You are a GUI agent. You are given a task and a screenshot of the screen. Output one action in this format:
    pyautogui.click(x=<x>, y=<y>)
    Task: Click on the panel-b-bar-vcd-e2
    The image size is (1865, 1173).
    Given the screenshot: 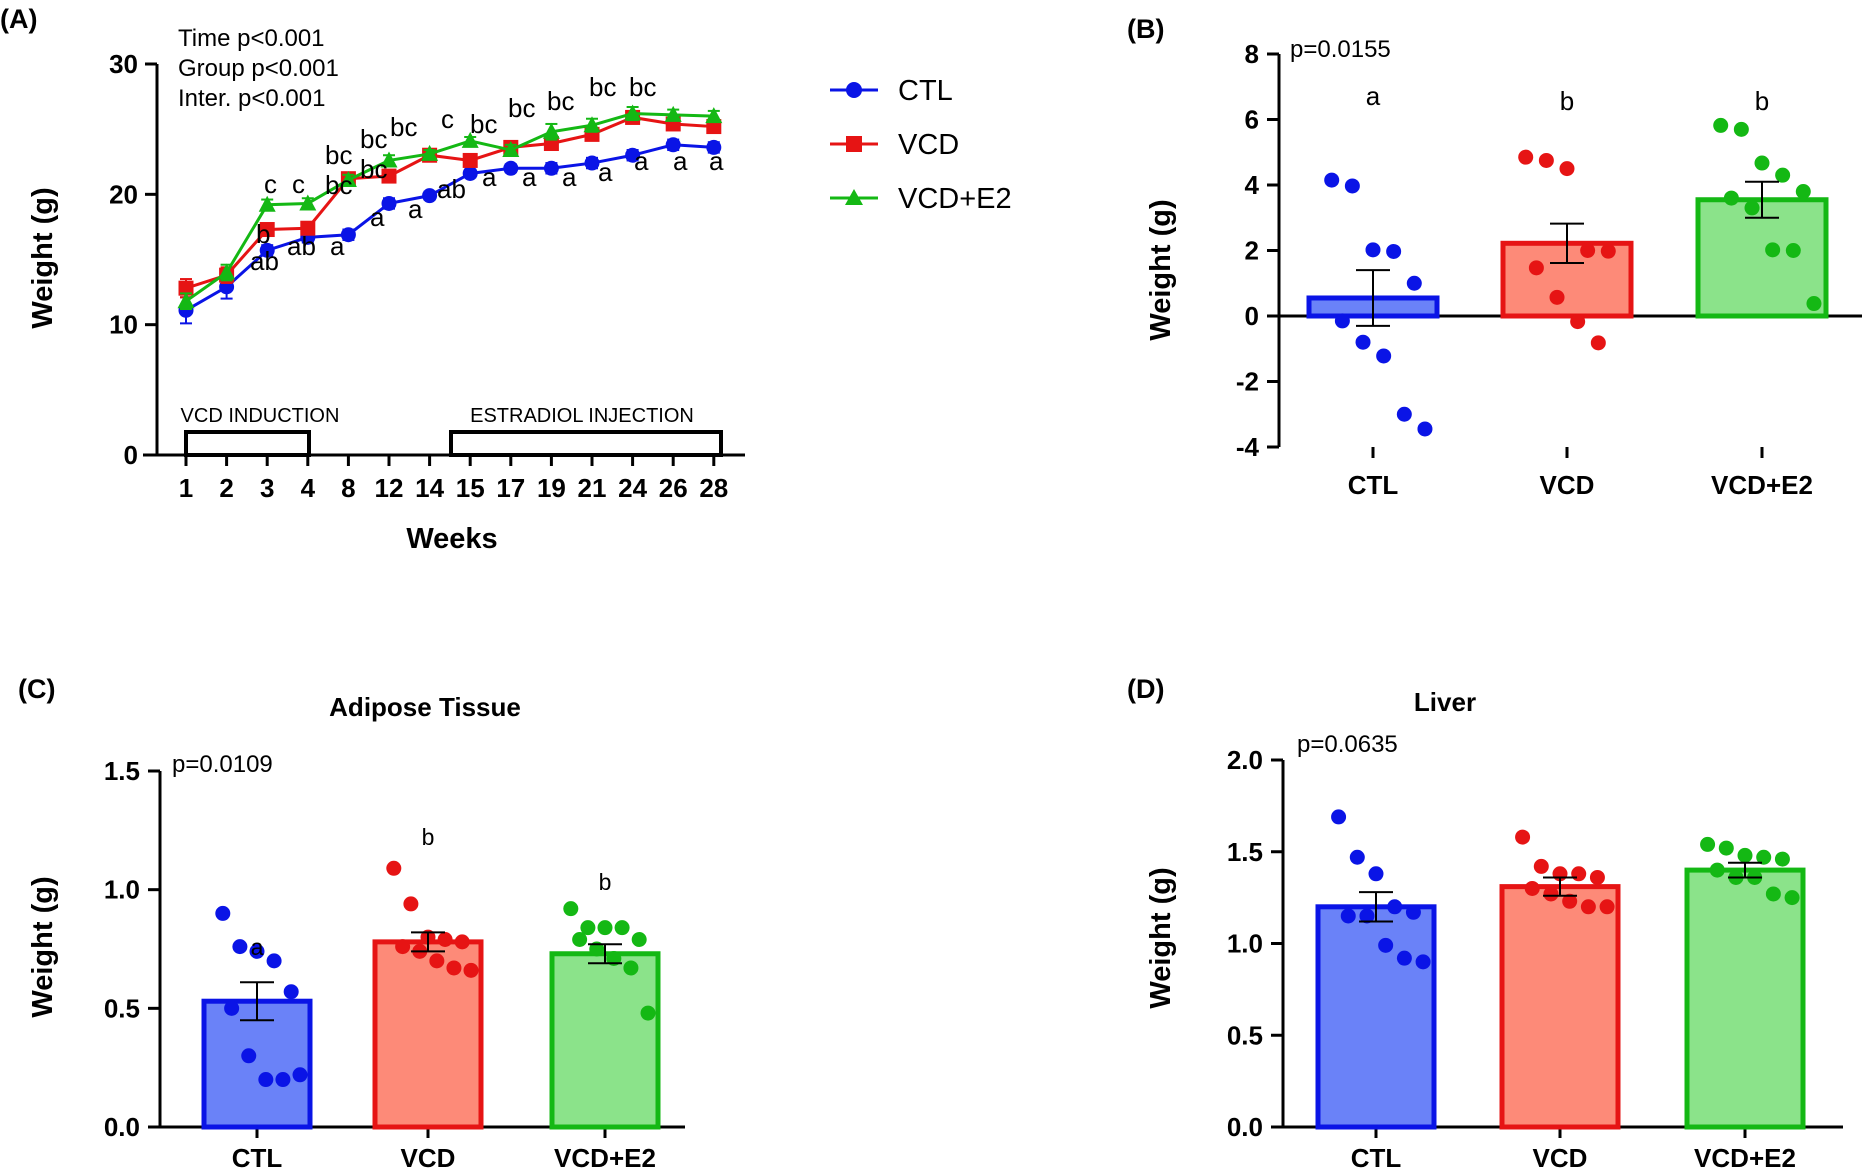 What is the action you would take?
    pyautogui.click(x=1762, y=258)
    